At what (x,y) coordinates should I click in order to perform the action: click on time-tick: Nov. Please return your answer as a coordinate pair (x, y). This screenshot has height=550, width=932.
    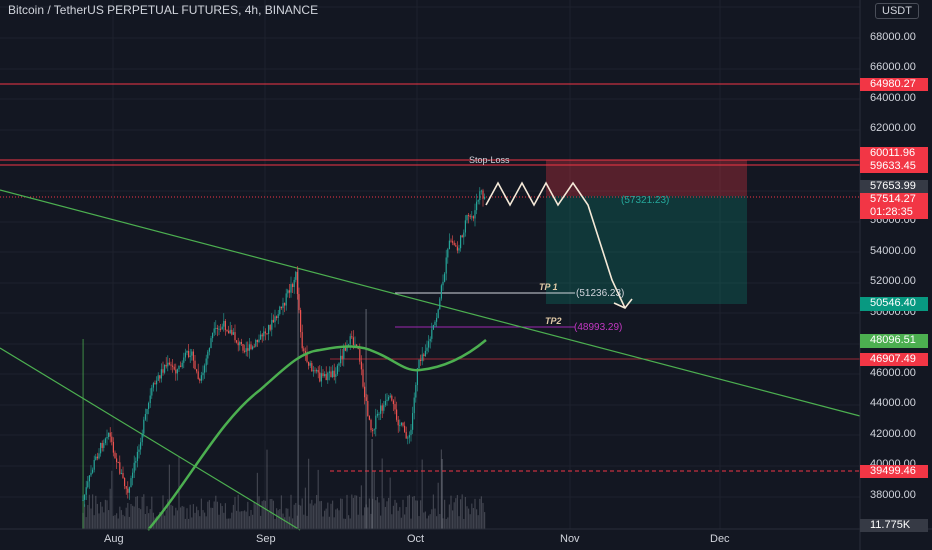
    Looking at the image, I should click on (570, 539).